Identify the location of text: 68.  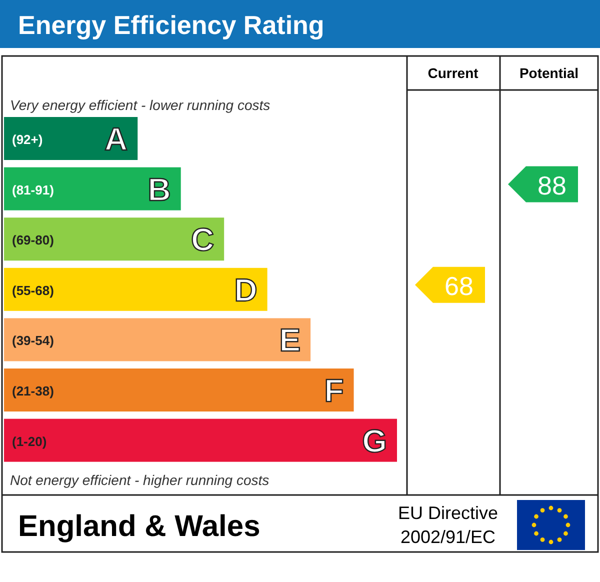
(459, 285).